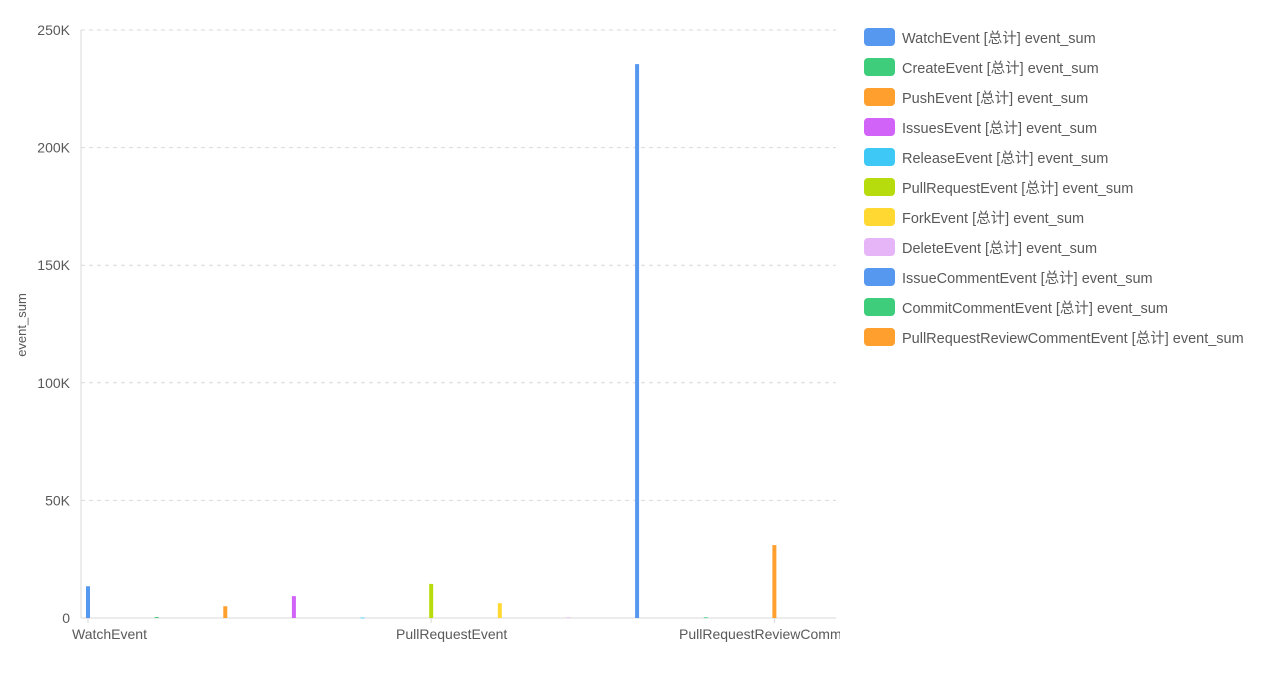  Describe the element at coordinates (1035, 308) in the screenshot. I see `legend-label: CommitCommentEvent [总计] event_sum` at that location.